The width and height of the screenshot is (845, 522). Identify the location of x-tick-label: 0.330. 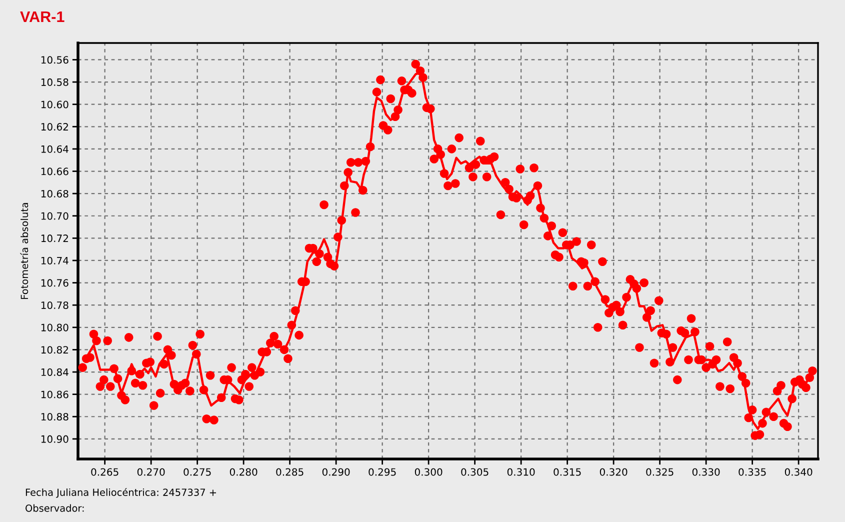
(706, 472).